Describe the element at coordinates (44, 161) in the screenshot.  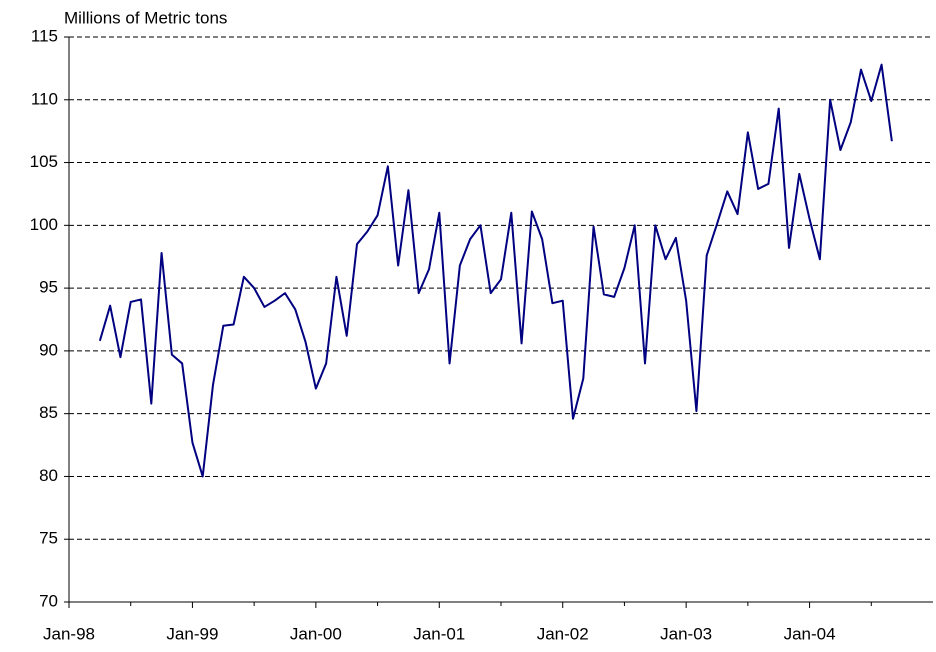
I see `y-tick-label: 105` at that location.